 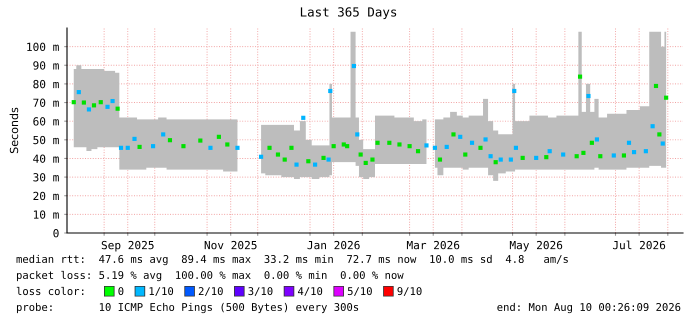 I want to click on chart-title: Last 365 Days, so click(x=348, y=13).